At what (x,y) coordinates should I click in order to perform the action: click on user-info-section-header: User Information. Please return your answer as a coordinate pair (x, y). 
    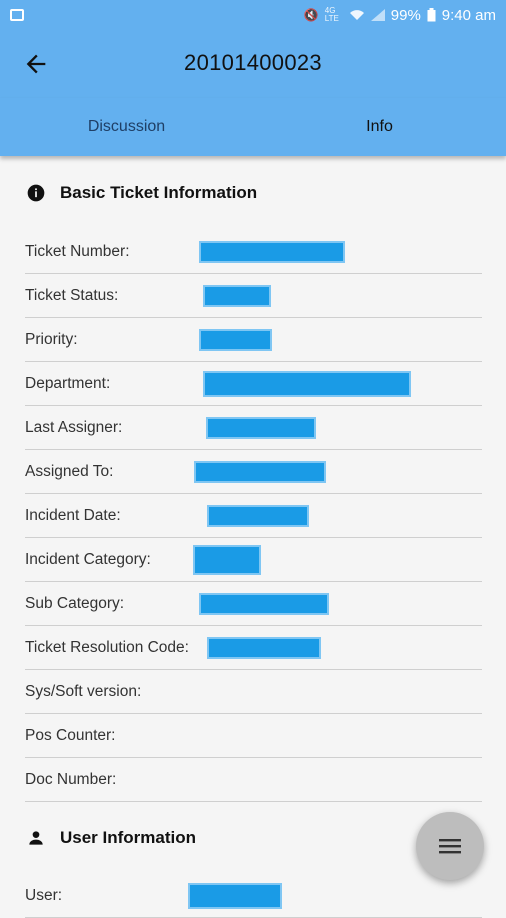
    Looking at the image, I should click on (253, 838).